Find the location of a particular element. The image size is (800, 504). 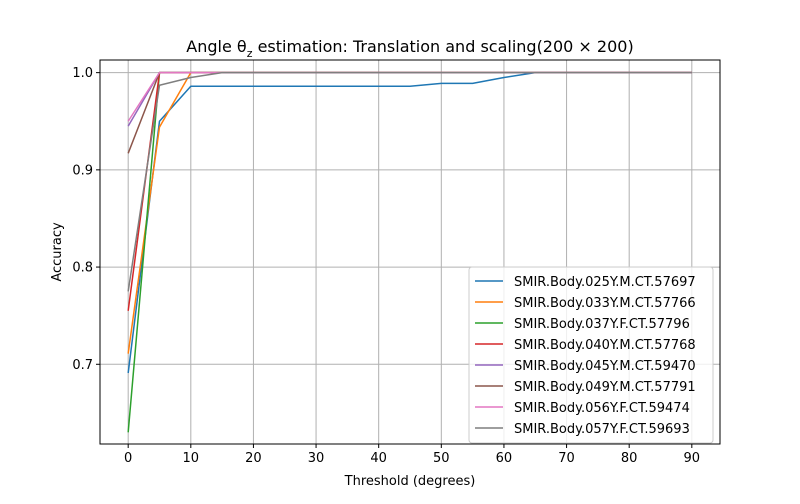

x-tick-label: 50 is located at coordinates (441, 458).